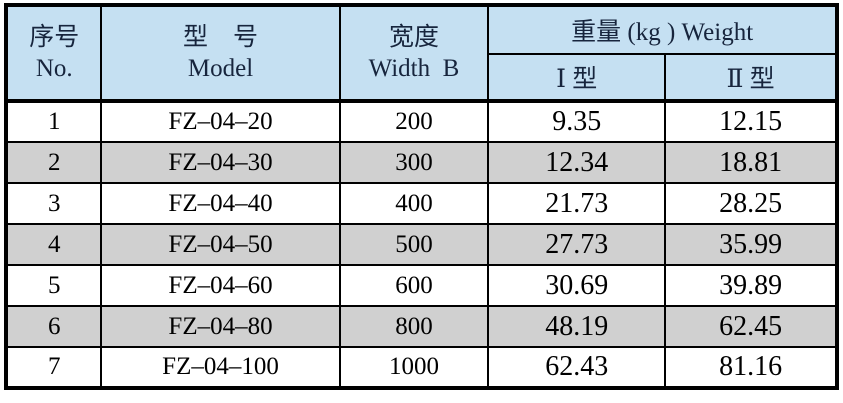 The height and width of the screenshot is (403, 843). What do you see at coordinates (220, 121) in the screenshot?
I see `cell-model: FZ–04–20` at bounding box center [220, 121].